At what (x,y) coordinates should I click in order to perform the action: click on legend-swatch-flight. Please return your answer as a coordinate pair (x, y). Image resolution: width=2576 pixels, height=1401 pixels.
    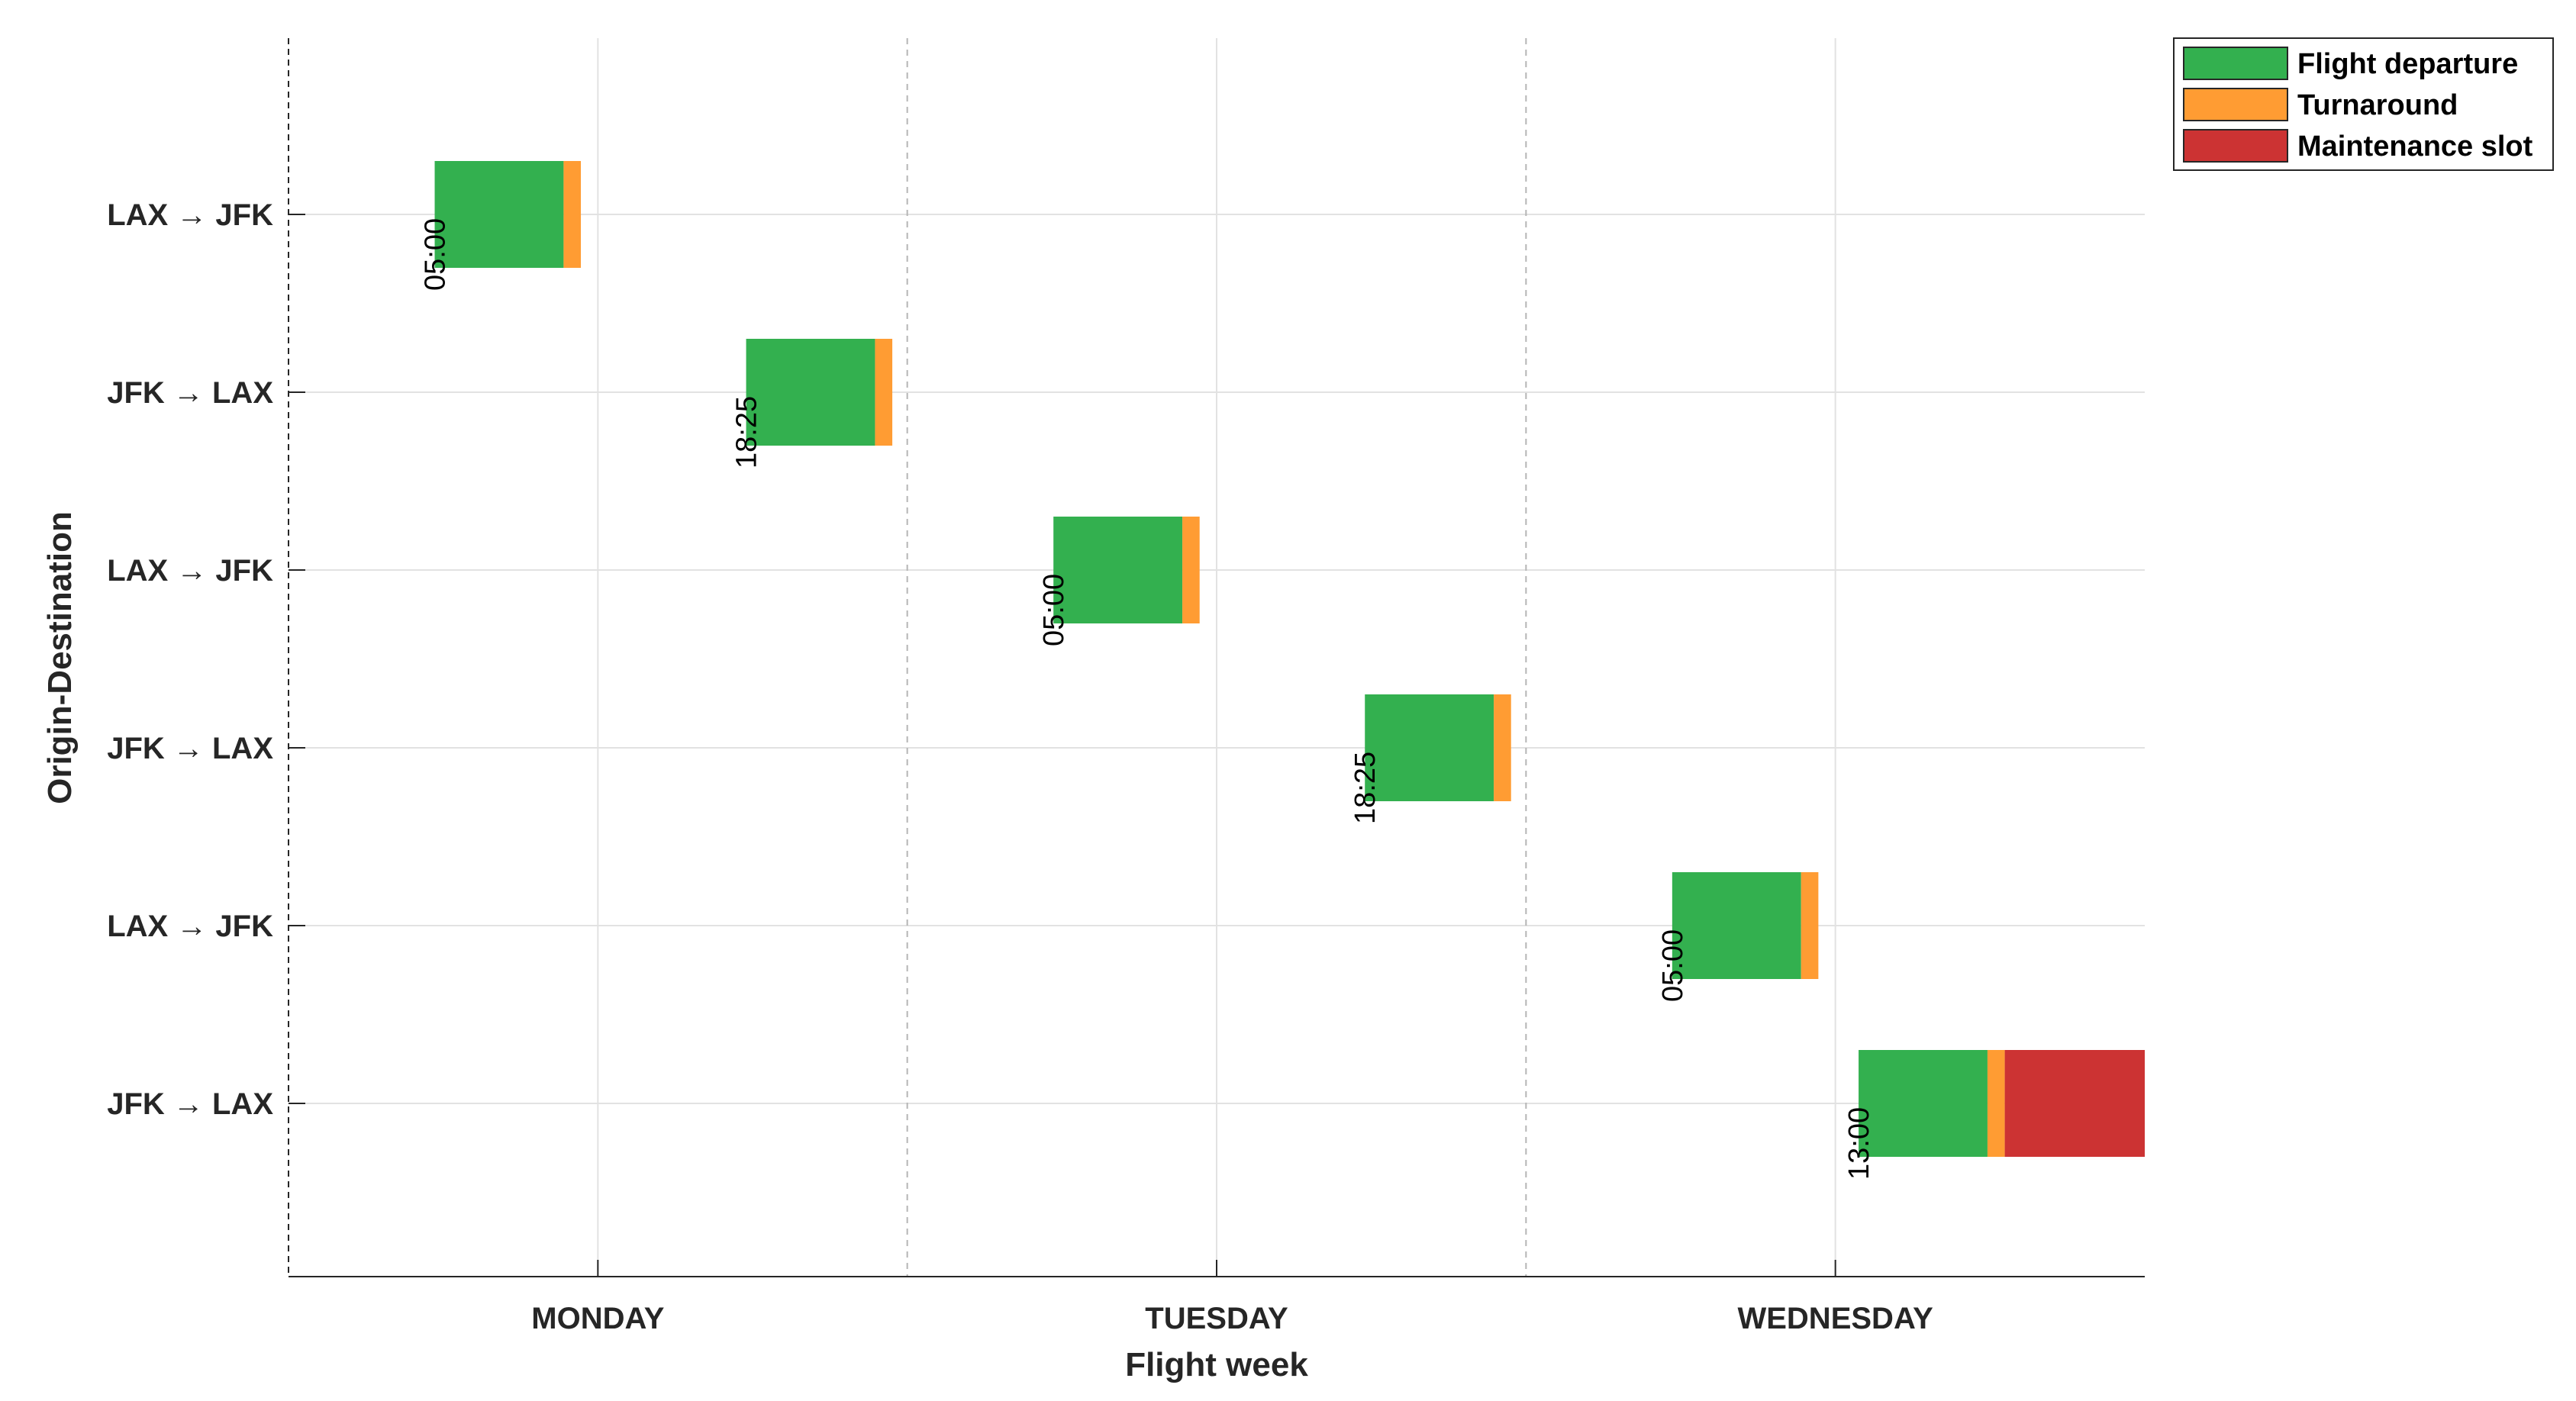
    Looking at the image, I should click on (2235, 63).